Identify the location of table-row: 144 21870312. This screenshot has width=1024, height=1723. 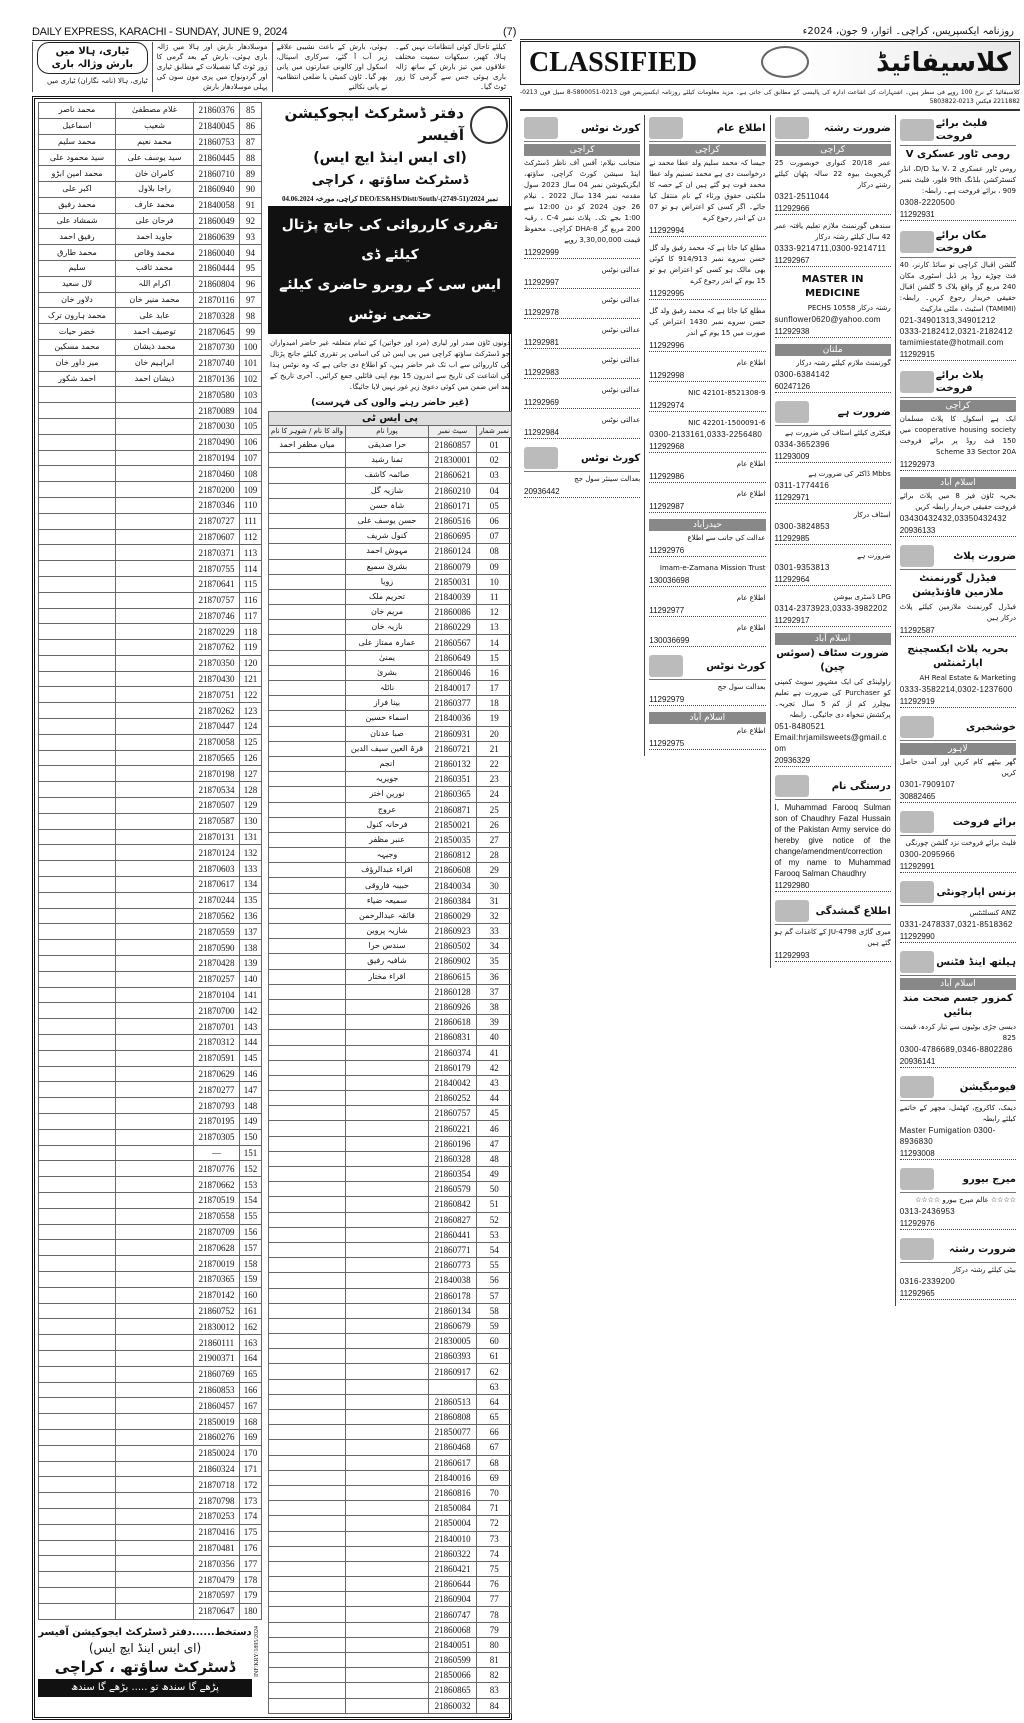
(150, 1042).